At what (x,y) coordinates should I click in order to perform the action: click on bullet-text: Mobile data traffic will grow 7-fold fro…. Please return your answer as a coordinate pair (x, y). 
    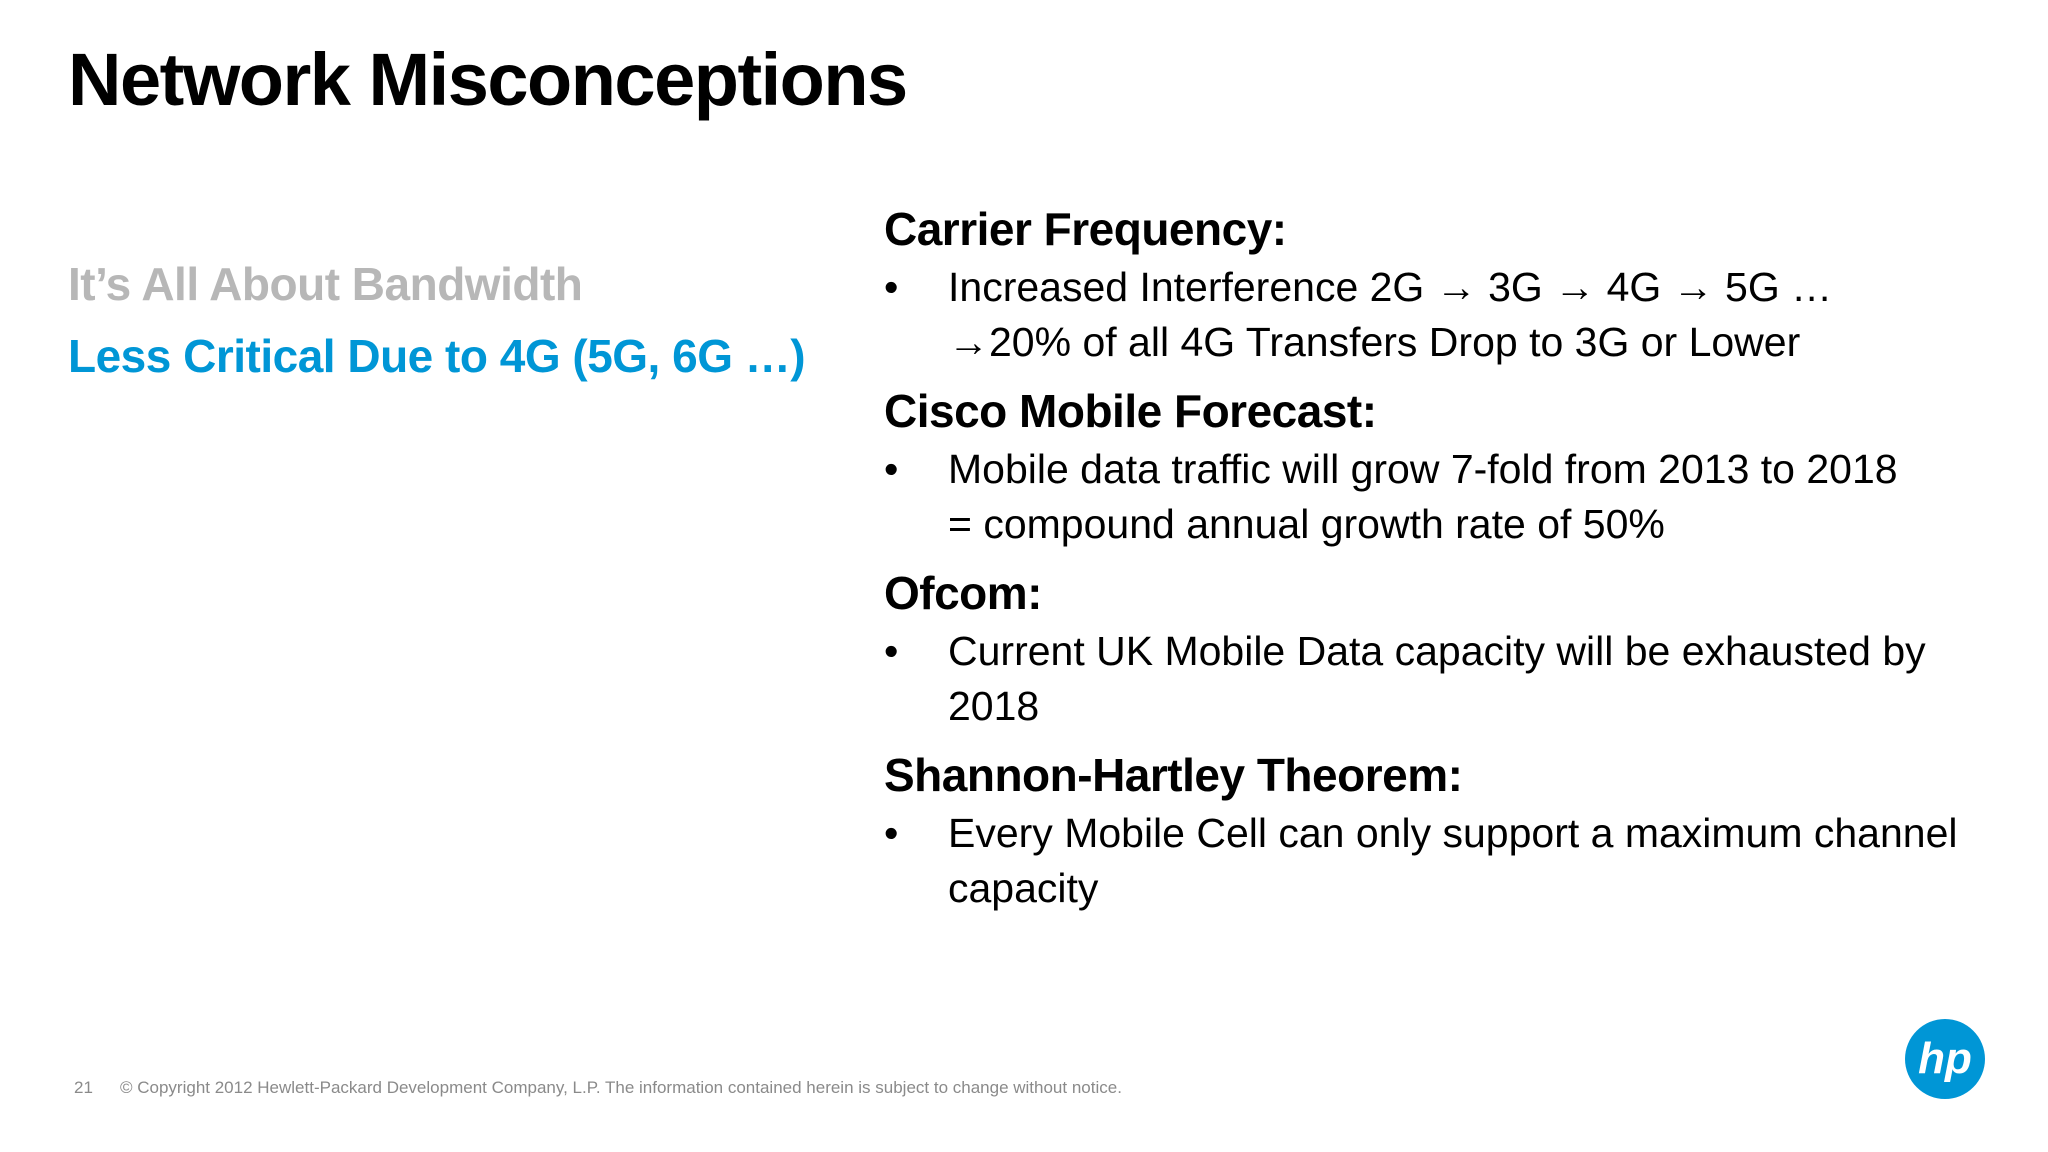
    Looking at the image, I should click on (1423, 496).